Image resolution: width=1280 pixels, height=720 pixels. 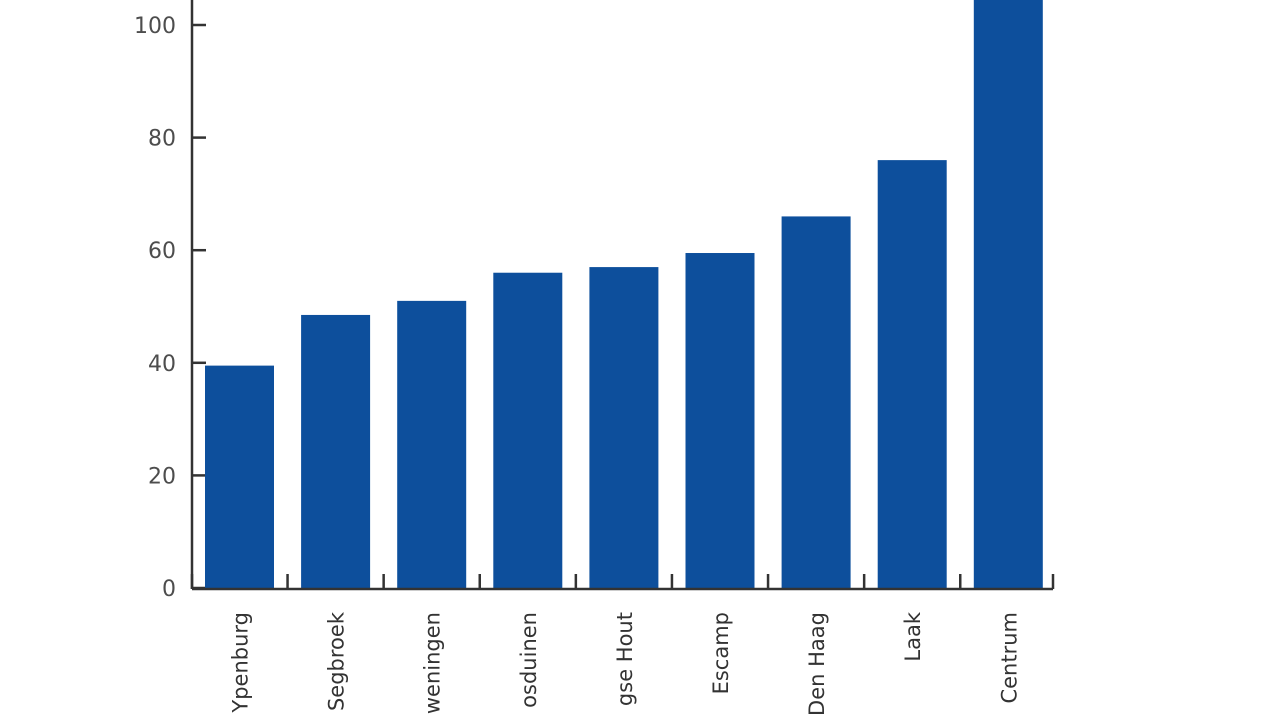 What do you see at coordinates (241, 663) in the screenshot?
I see `x-category-label: Ypenburg` at bounding box center [241, 663].